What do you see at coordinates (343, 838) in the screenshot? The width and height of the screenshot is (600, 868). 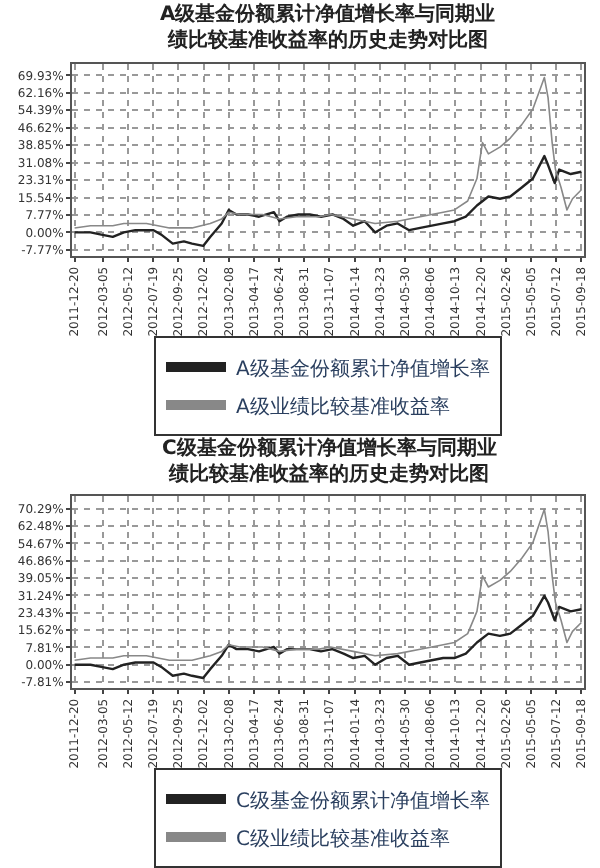 I see `legend-label: C级业绩比较基准收益率` at bounding box center [343, 838].